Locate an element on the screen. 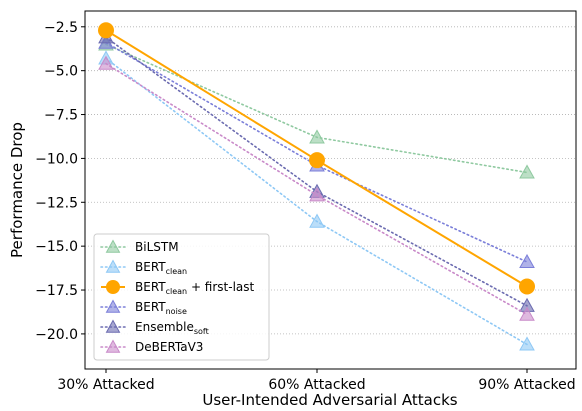  legend-box is located at coordinates (181, 297).